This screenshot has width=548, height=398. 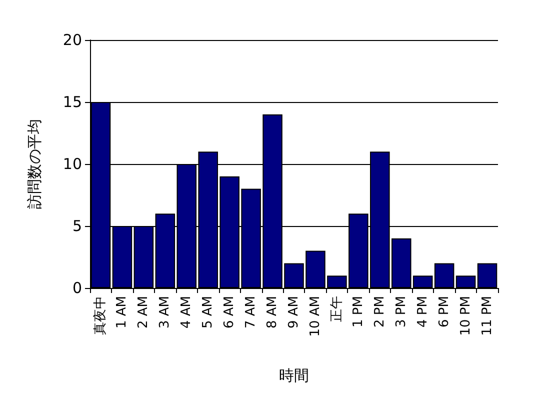 What do you see at coordinates (487, 316) in the screenshot?
I see `x-tick-label: 11 PM` at bounding box center [487, 316].